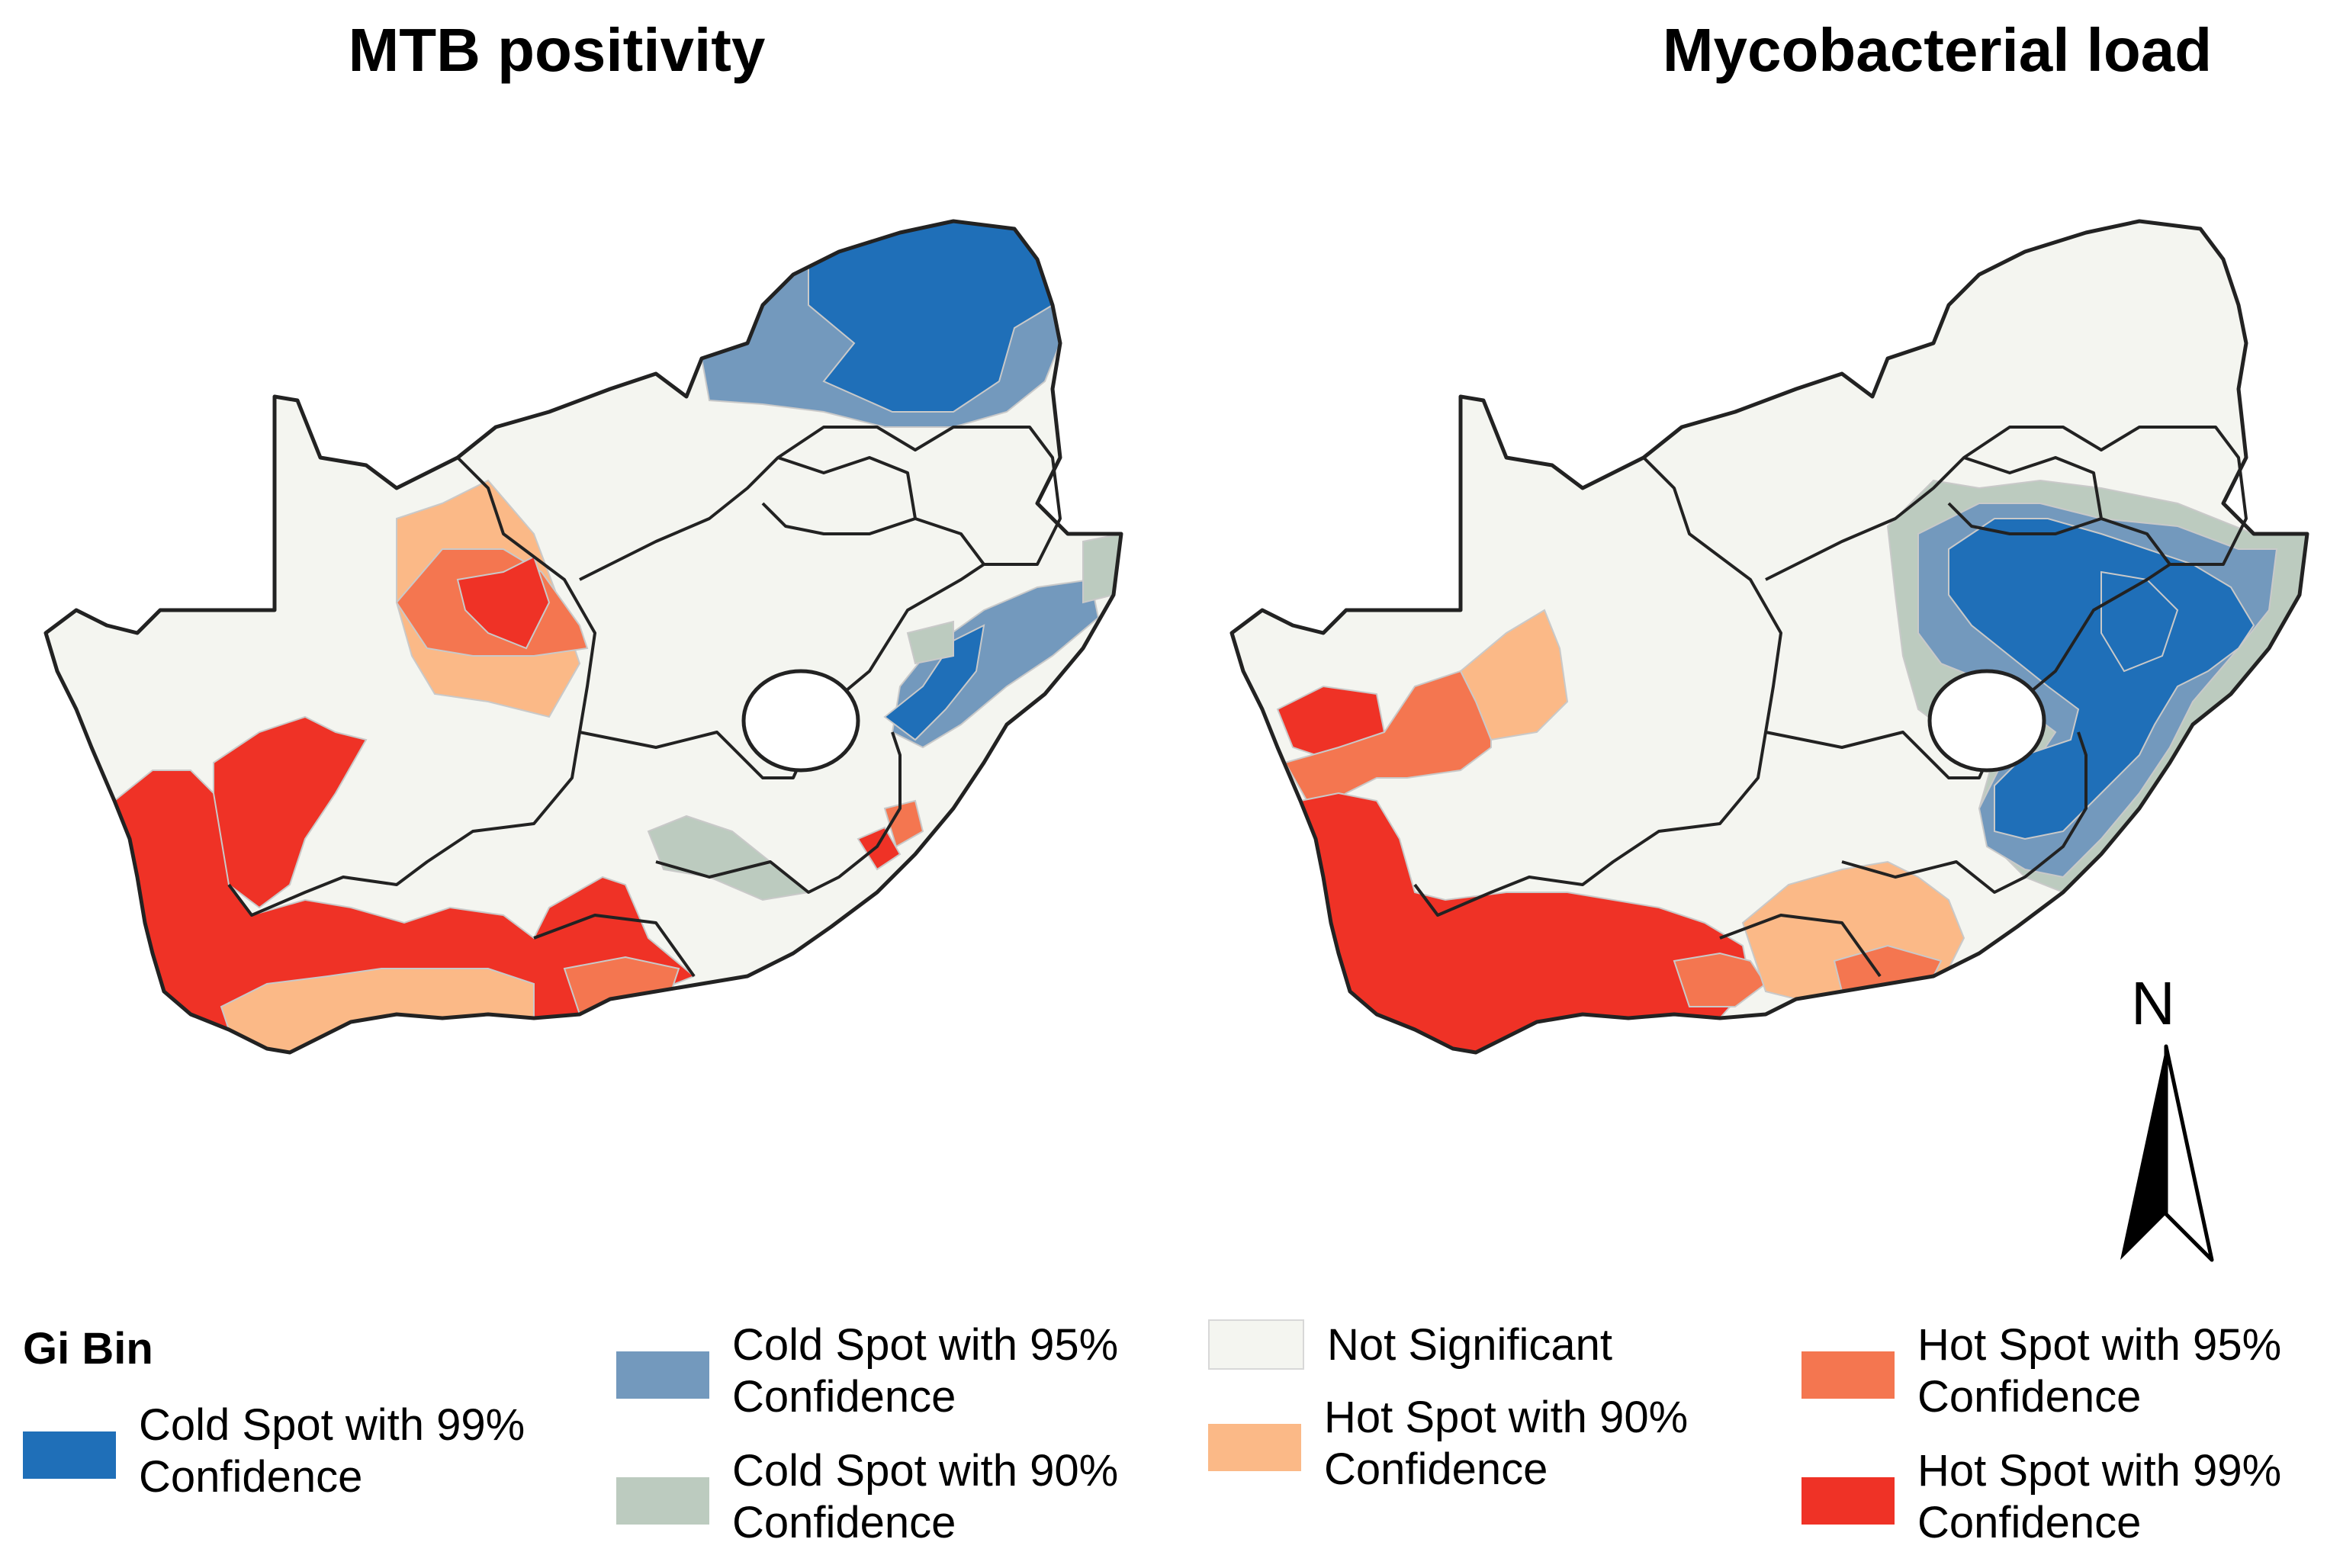 The image size is (2327, 1568). What do you see at coordinates (1506, 1443) in the screenshot?
I see `legend-label-hot90: Hot Spot with 90% Confidence` at bounding box center [1506, 1443].